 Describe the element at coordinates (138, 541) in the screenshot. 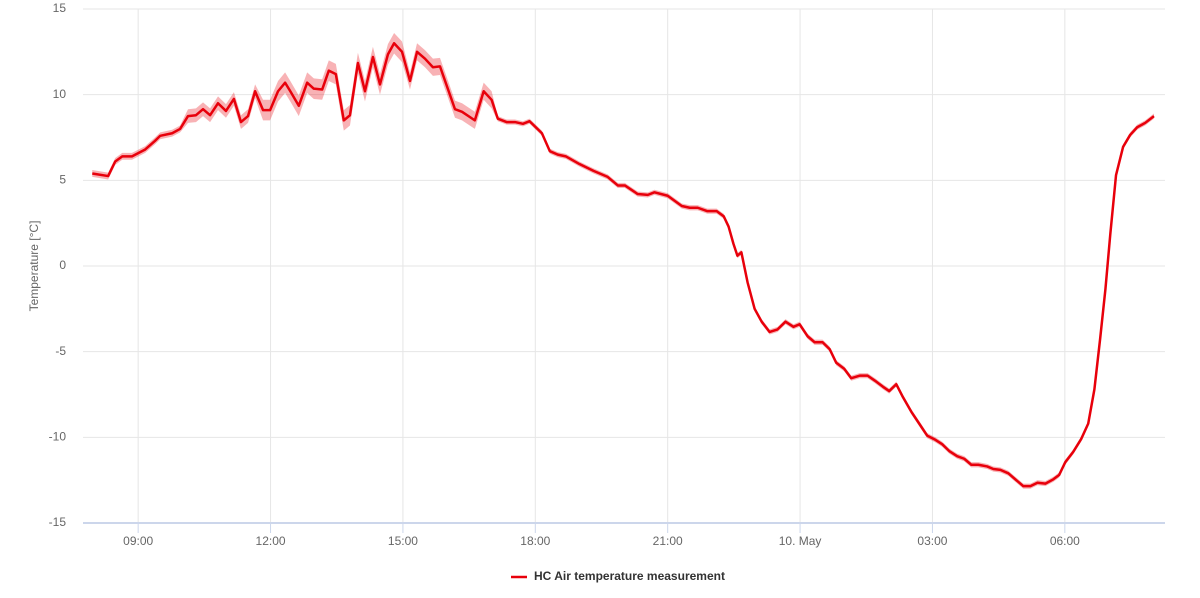

I see `x-tick-label: 09:00` at that location.